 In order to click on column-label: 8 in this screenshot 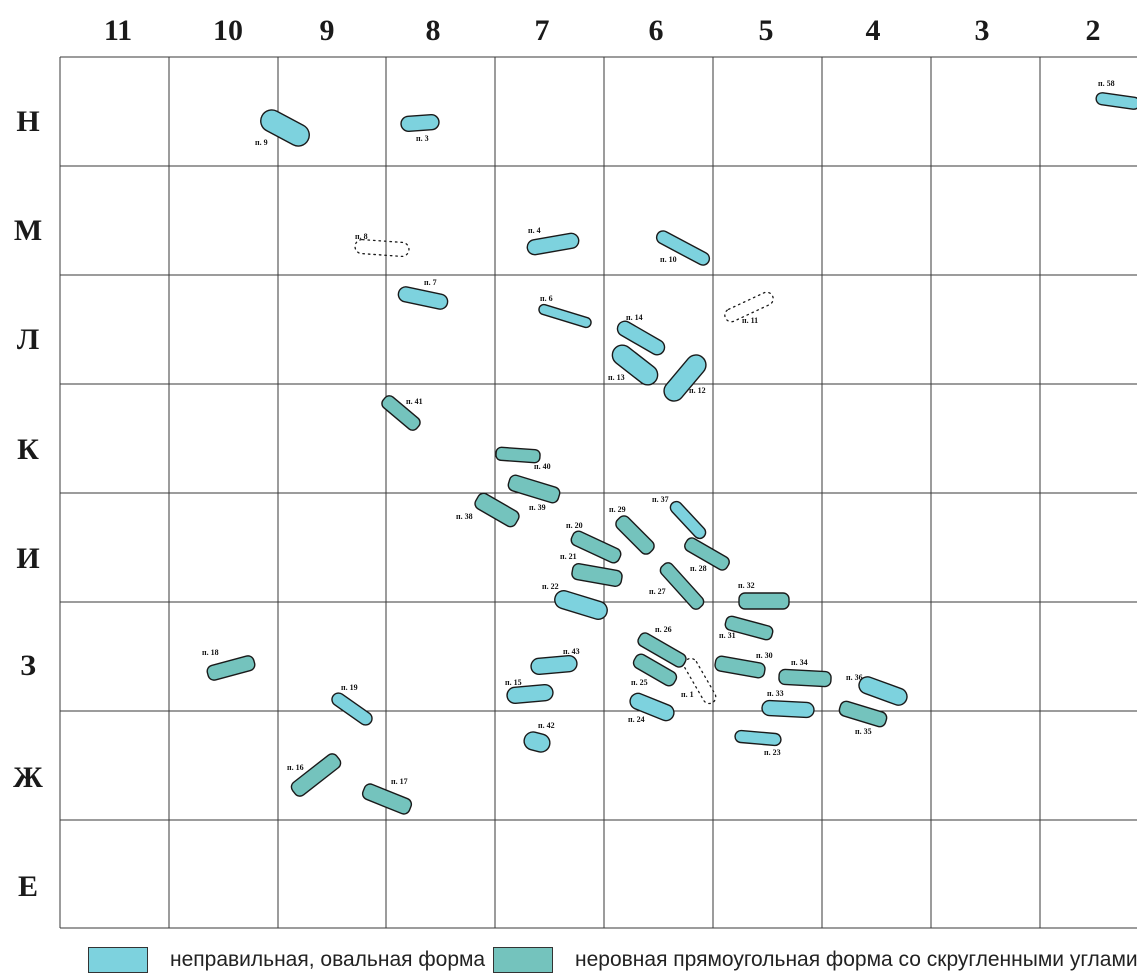, I will do `click(433, 30)`.